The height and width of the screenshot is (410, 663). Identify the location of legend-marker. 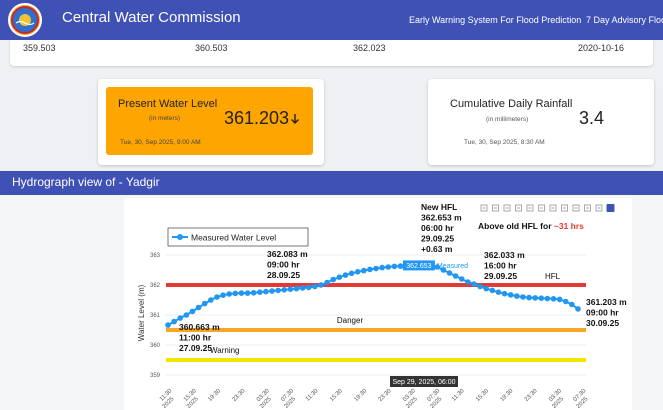
(180, 237).